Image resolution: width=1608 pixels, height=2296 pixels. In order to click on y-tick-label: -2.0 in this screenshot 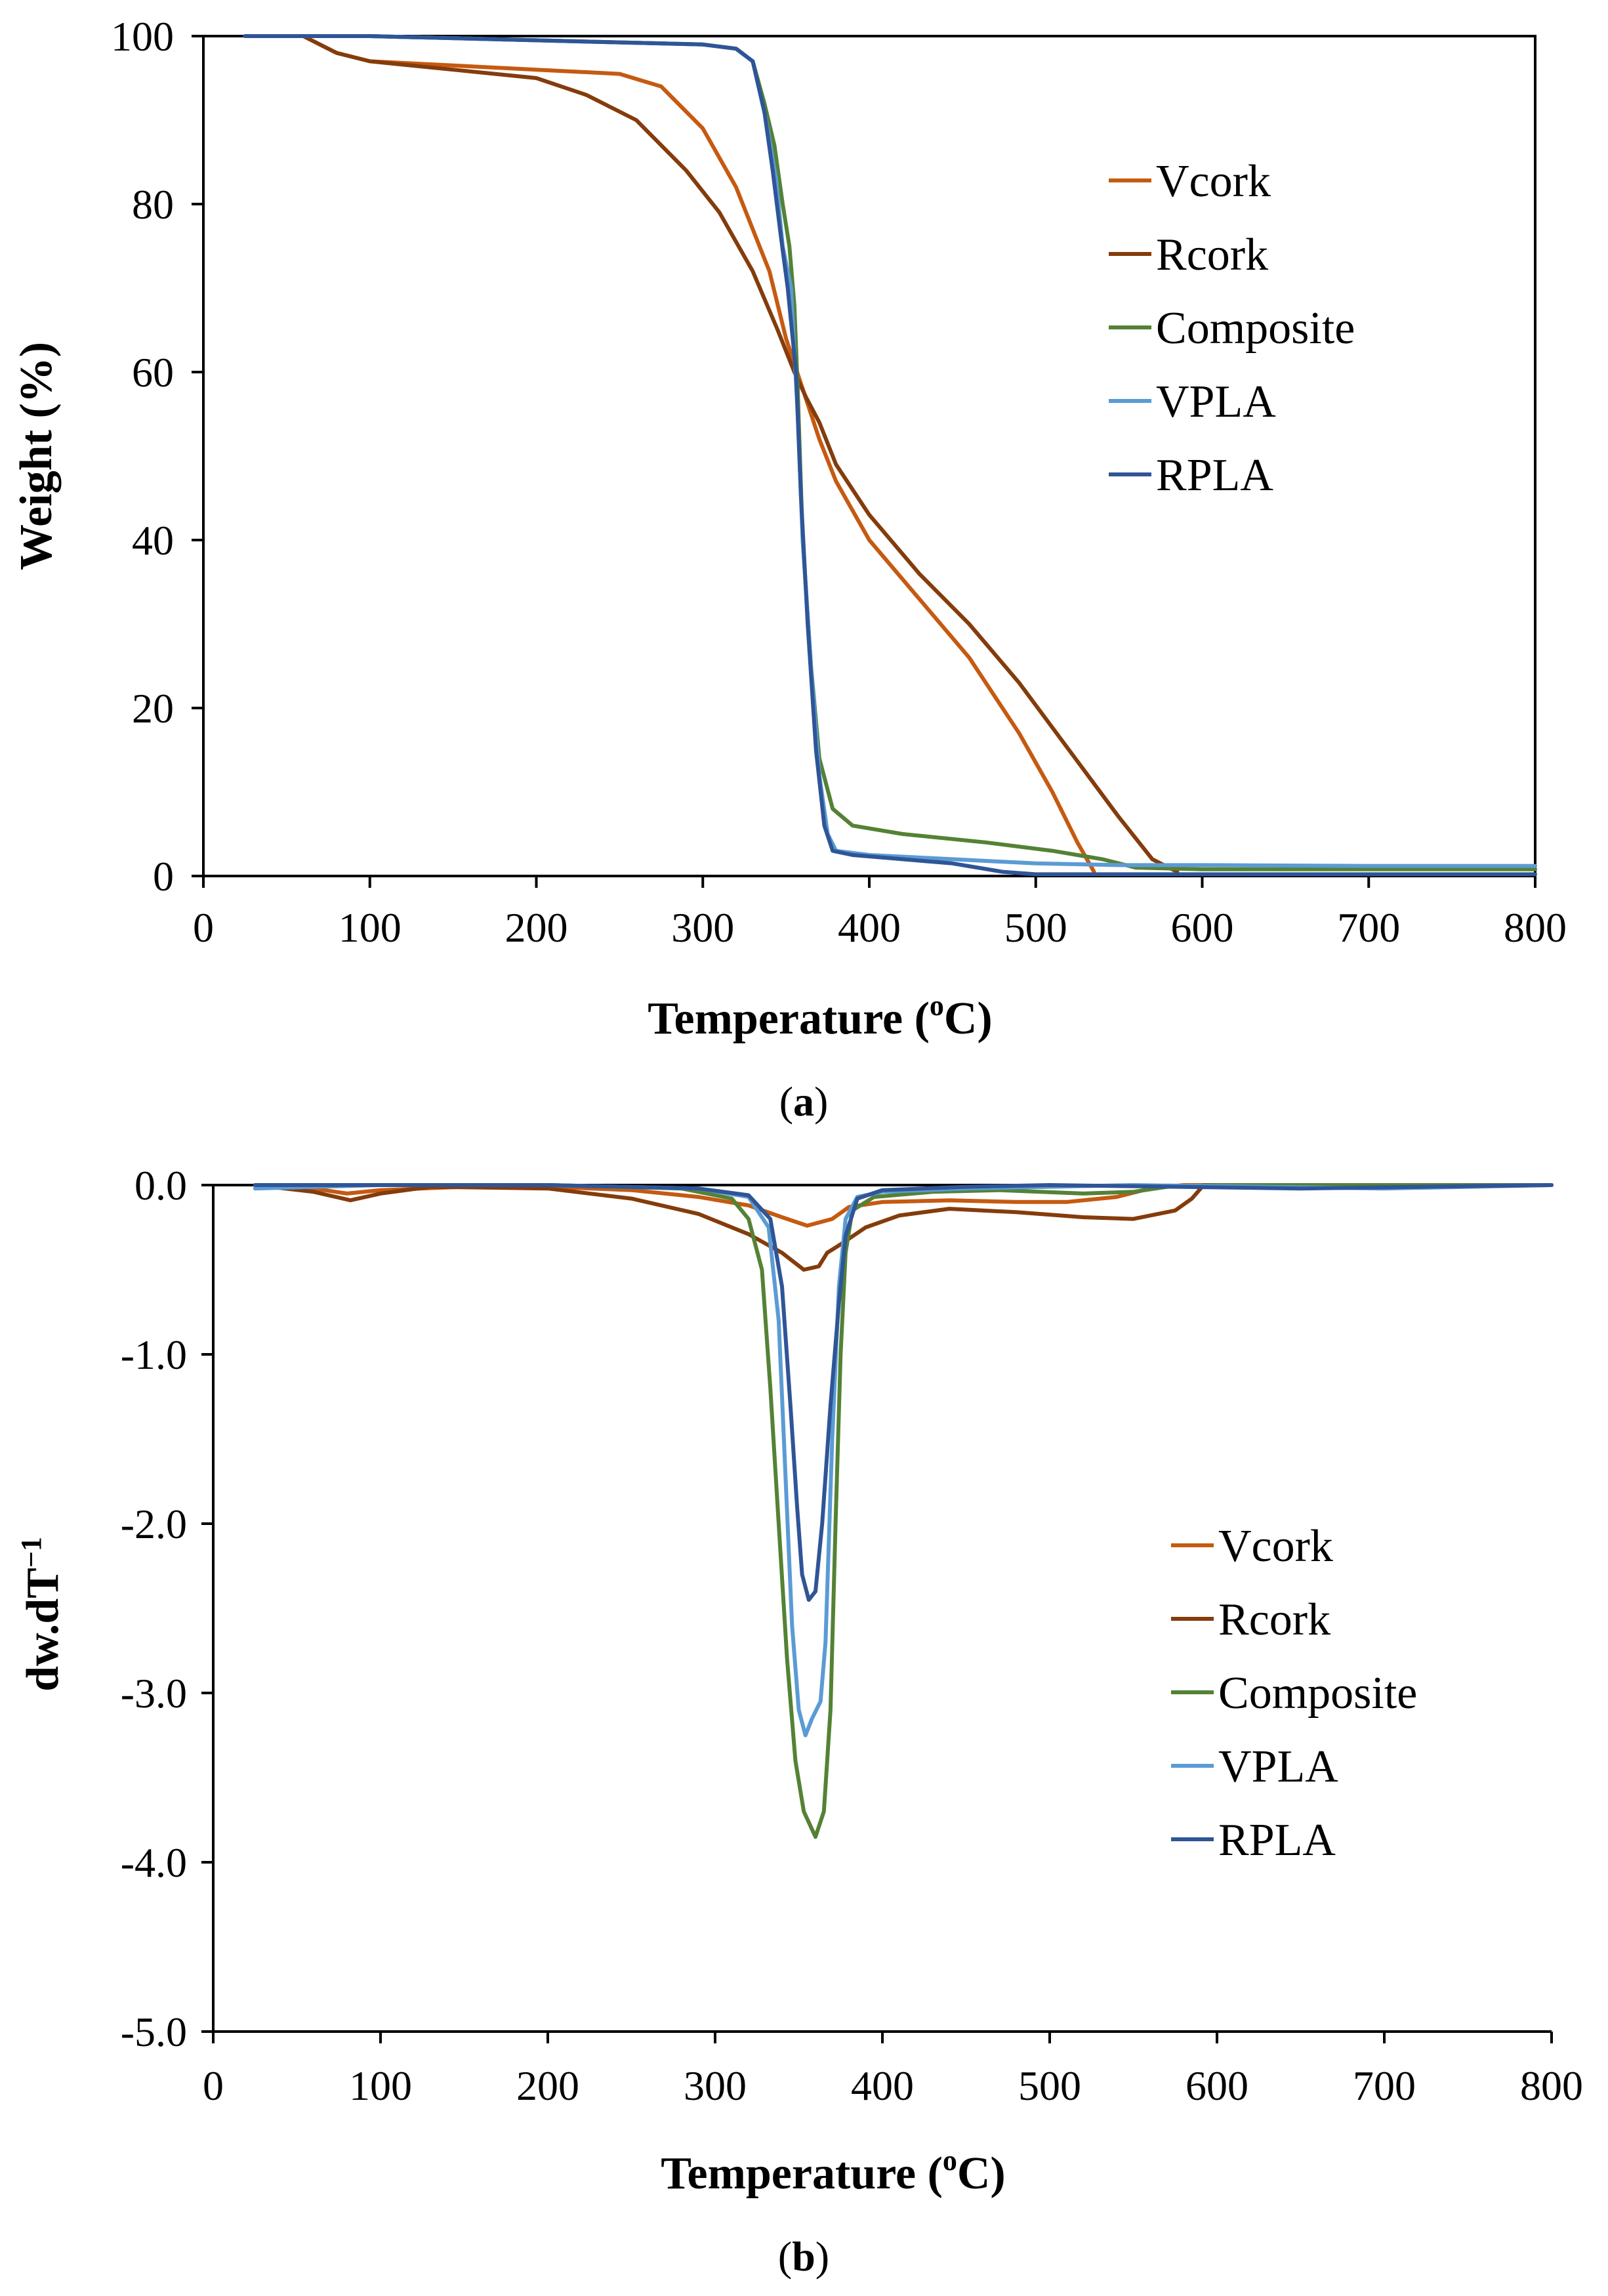, I will do `click(154, 1524)`.